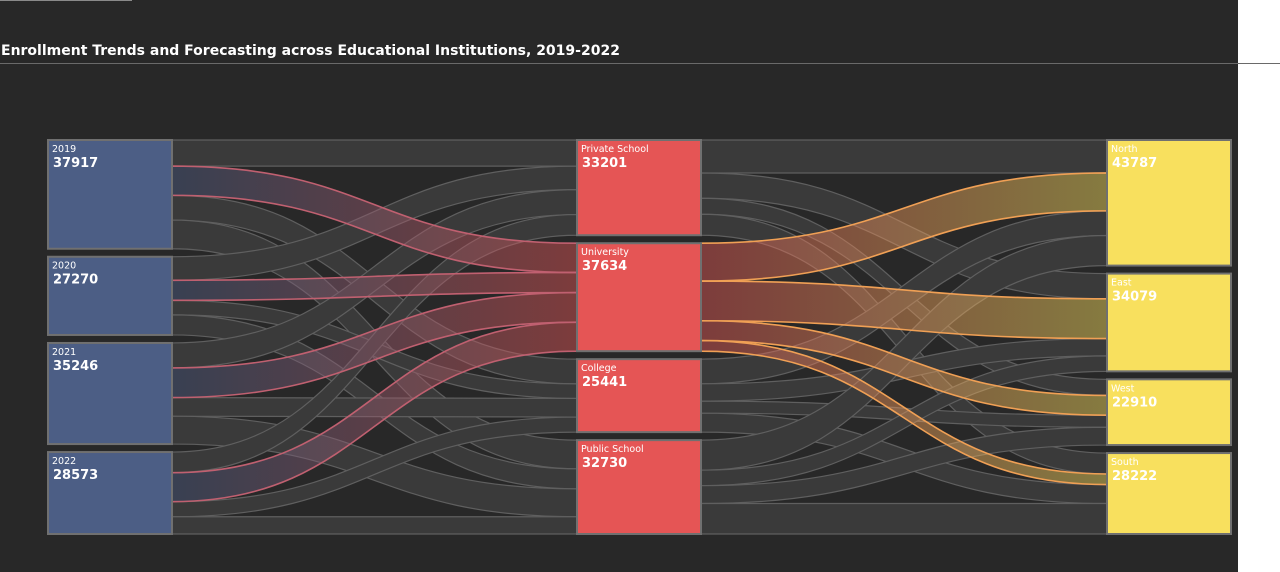 The image size is (1280, 572). I want to click on node-label-2019: 2019, so click(64, 149).